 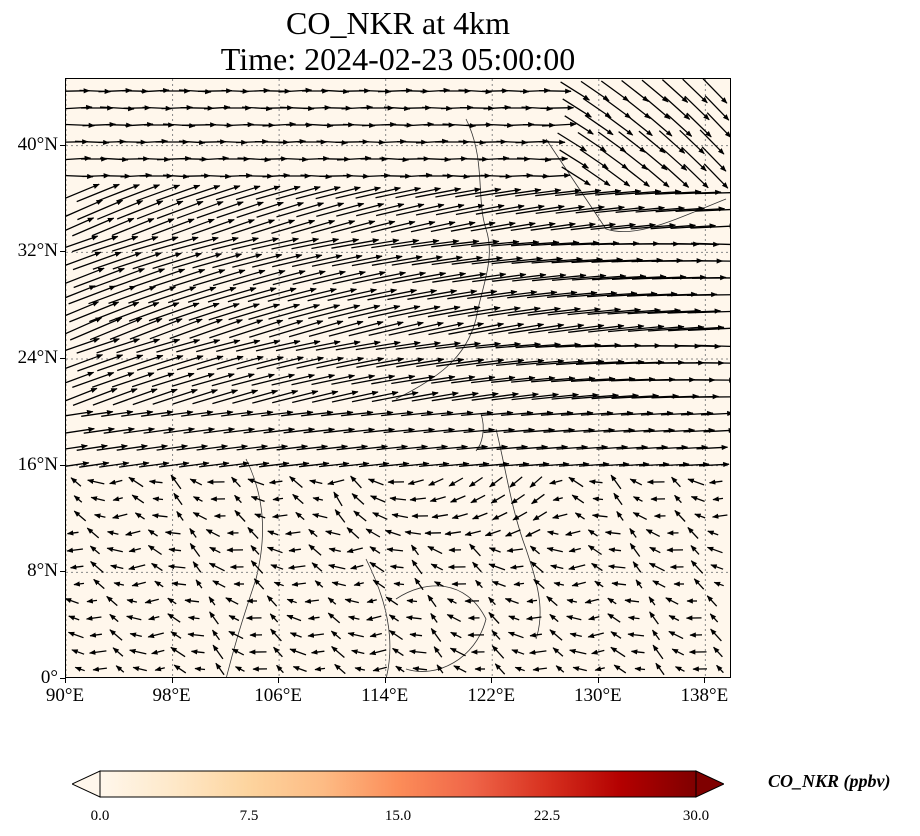 What do you see at coordinates (37, 251) in the screenshot?
I see `y-tick-label-4: 32°N` at bounding box center [37, 251].